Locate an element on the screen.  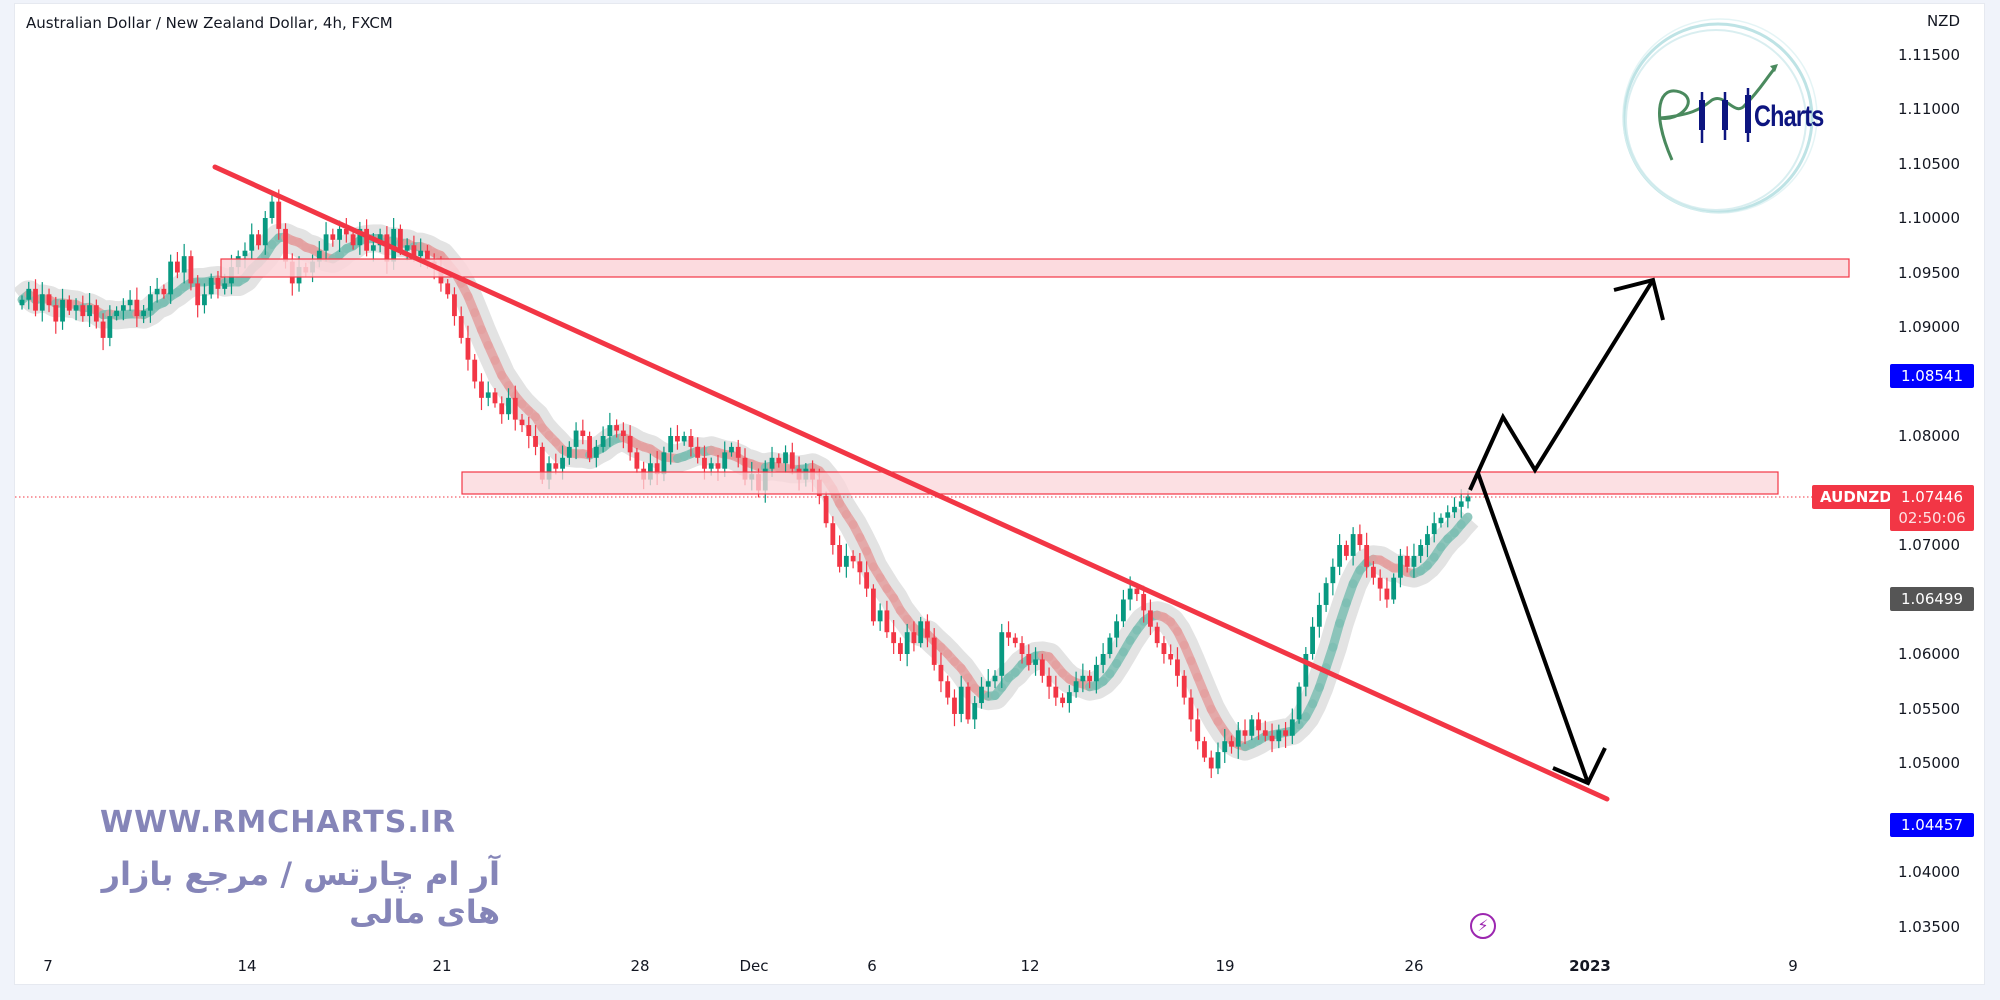
watermark-tagline: آر ام چارتس / مرجع بازار های مالی is located at coordinates (300, 893).